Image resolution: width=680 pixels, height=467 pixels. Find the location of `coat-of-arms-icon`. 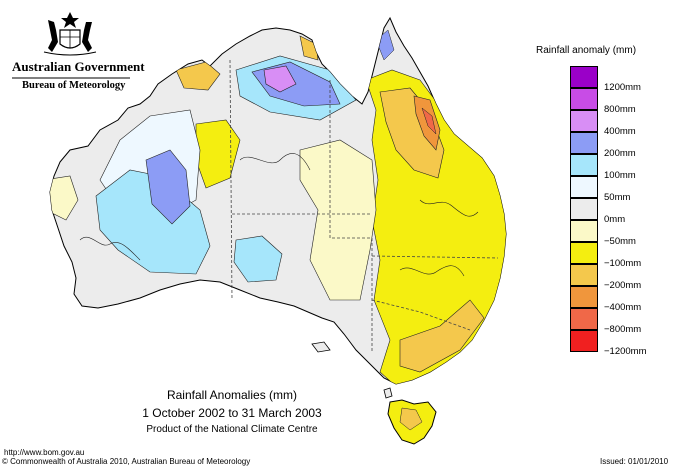

coat-of-arms-icon is located at coordinates (70, 34).